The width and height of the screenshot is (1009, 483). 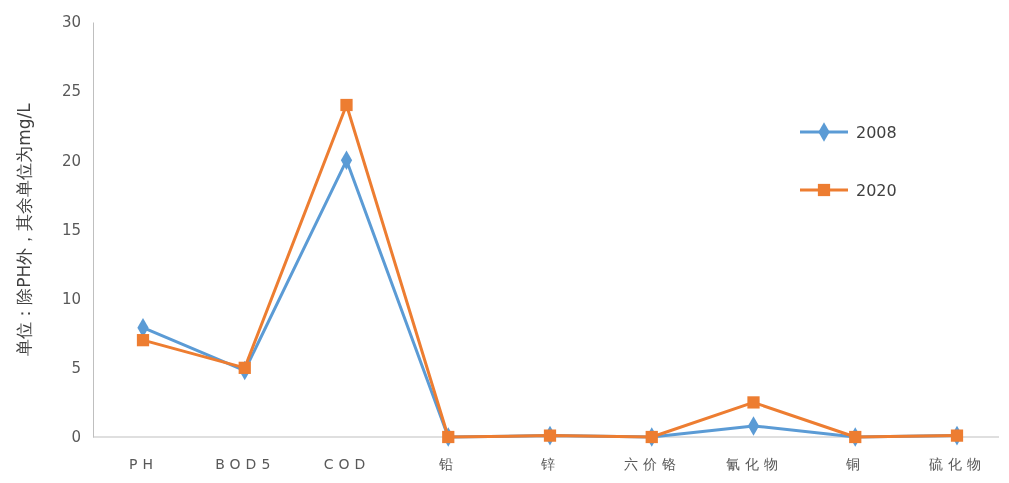 I want to click on x-tick-label: BOD5, so click(x=245, y=463).